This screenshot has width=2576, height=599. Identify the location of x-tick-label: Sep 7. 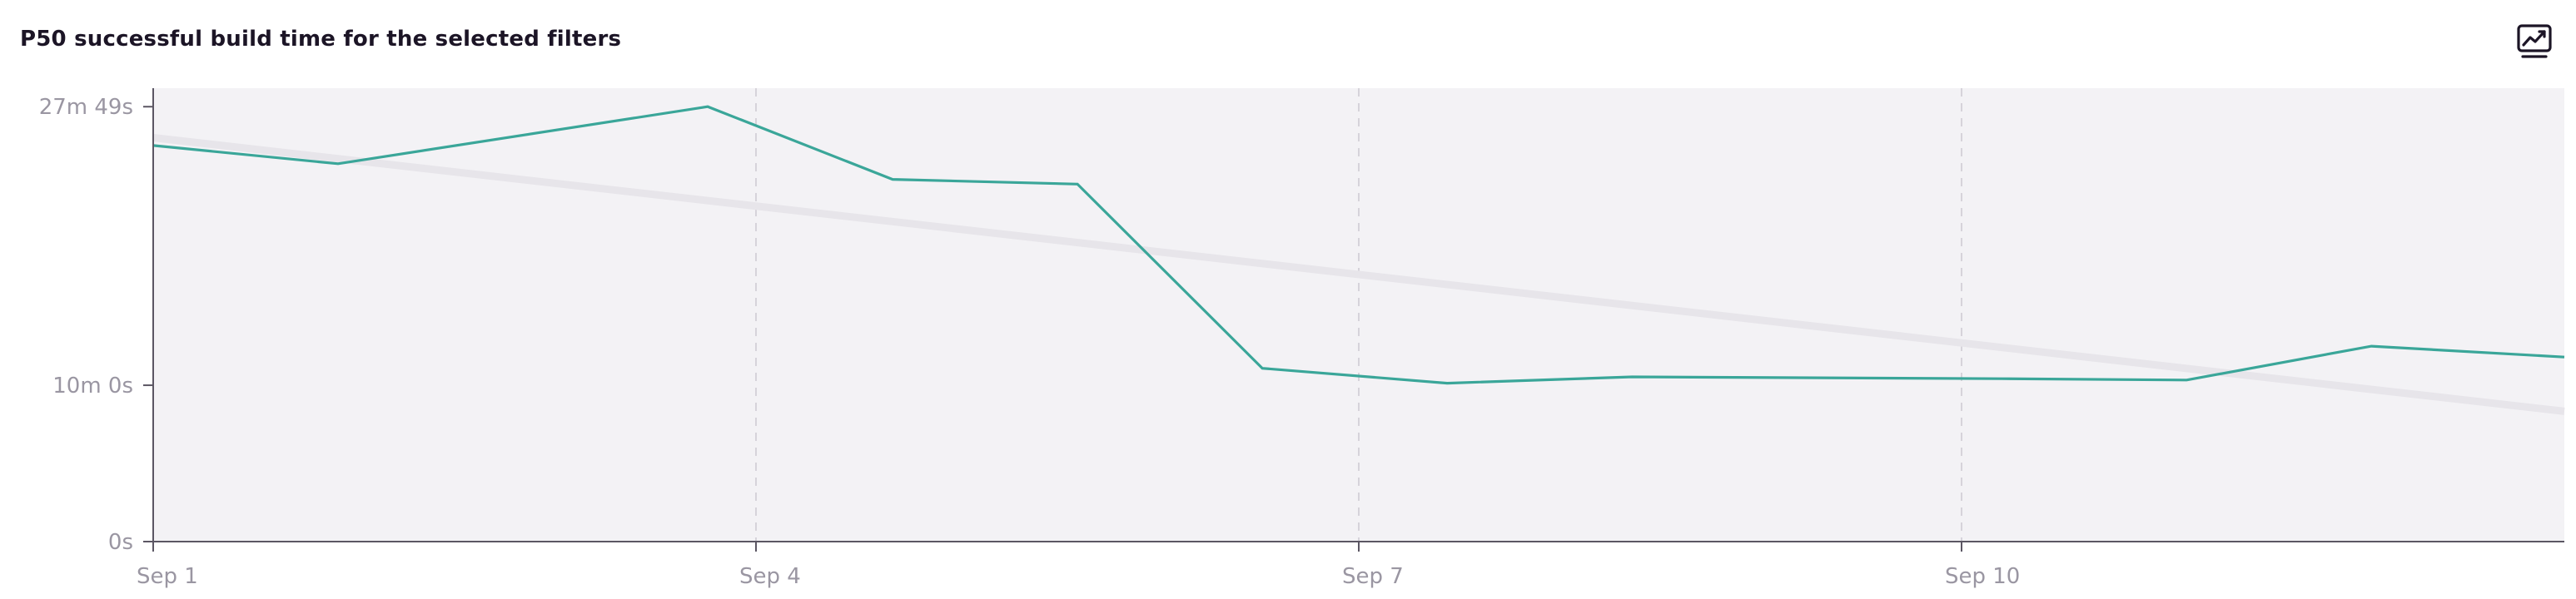
(1373, 576).